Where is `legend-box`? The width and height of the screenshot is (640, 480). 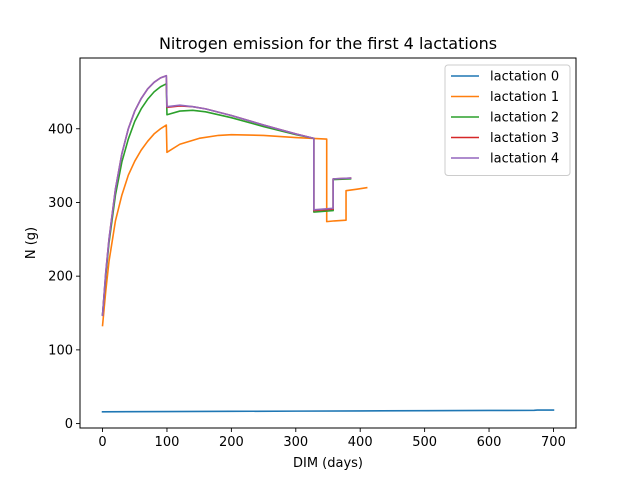
legend-box is located at coordinates (507, 120).